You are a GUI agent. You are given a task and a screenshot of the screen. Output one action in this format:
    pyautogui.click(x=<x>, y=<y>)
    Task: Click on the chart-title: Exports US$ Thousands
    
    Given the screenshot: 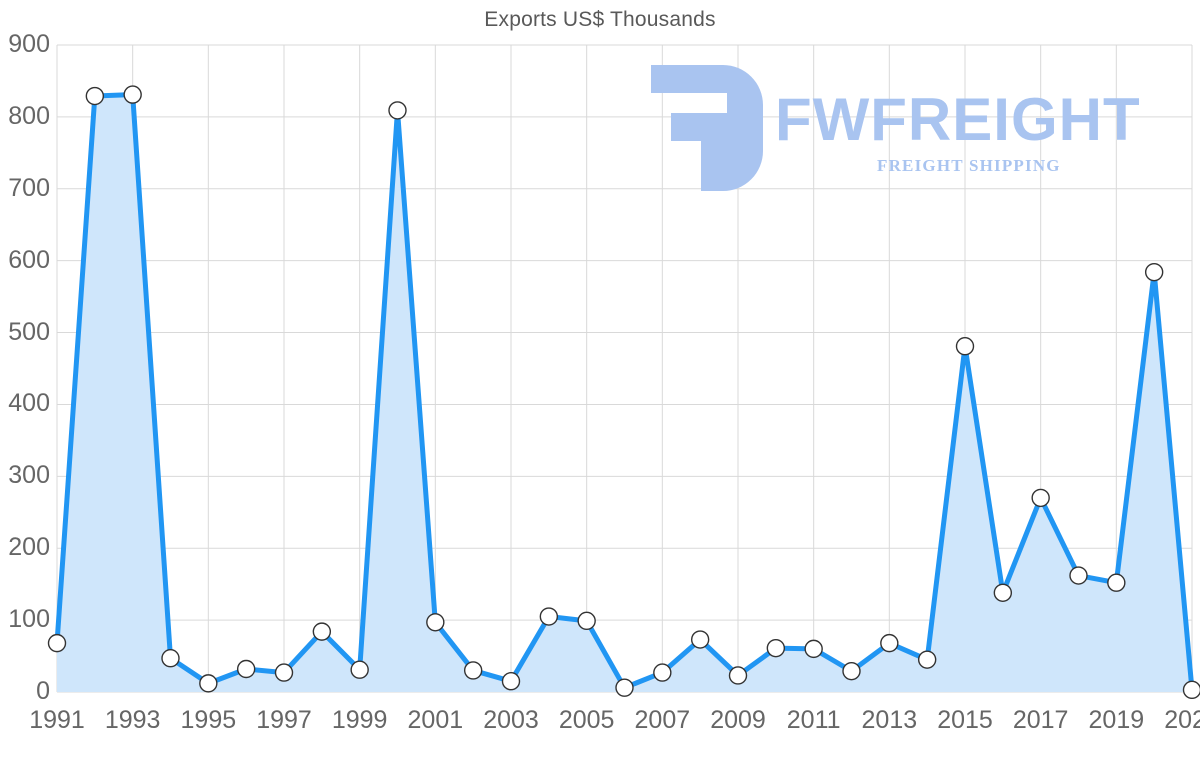 What is the action you would take?
    pyautogui.click(x=600, y=19)
    